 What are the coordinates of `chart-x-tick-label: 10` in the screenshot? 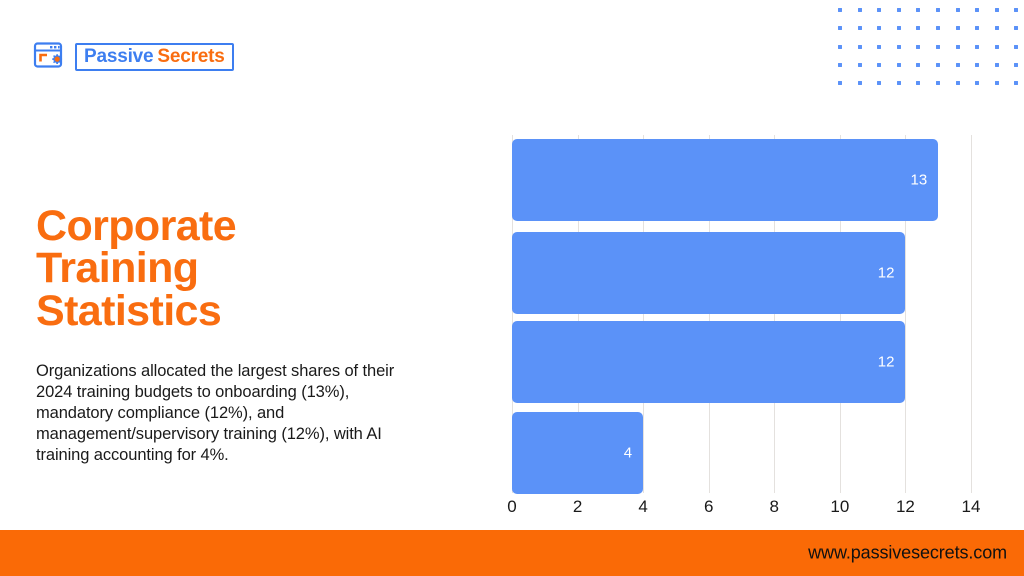 It's located at (840, 506).